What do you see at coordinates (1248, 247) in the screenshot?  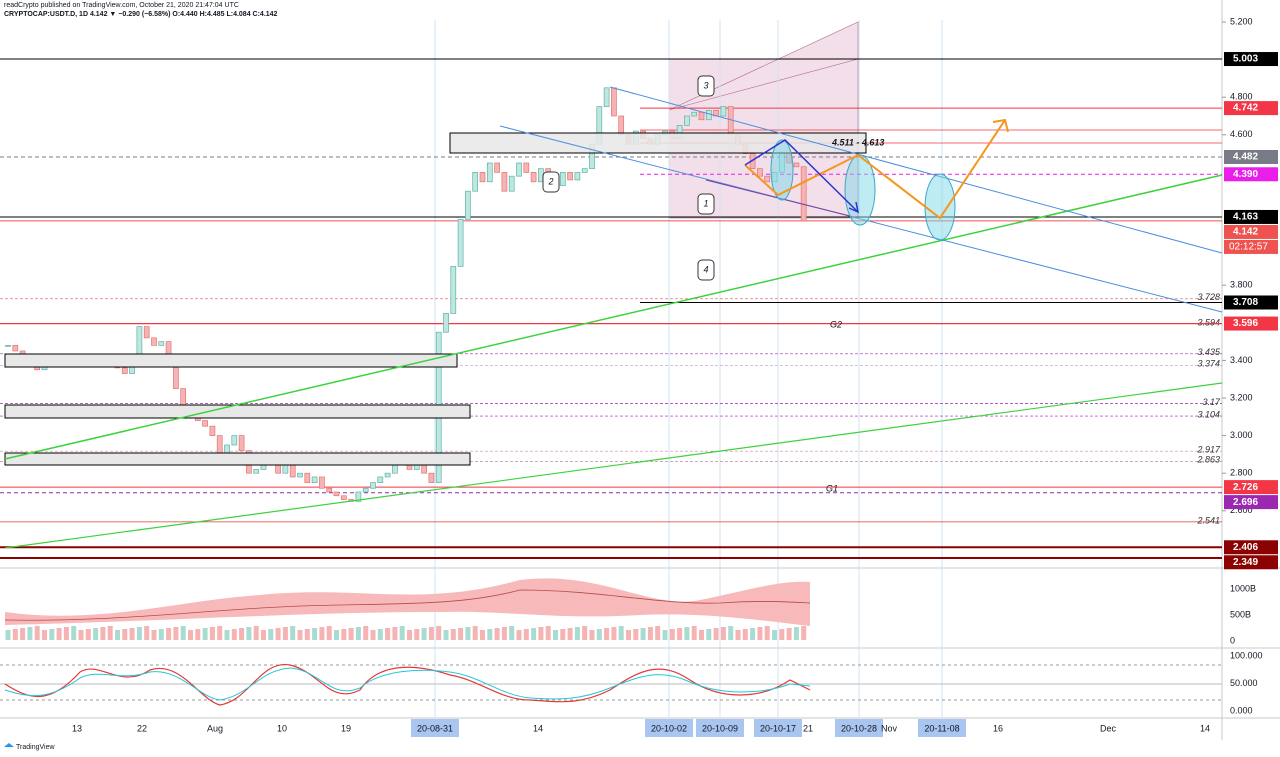 I see `countdown-label: 02:12:57` at bounding box center [1248, 247].